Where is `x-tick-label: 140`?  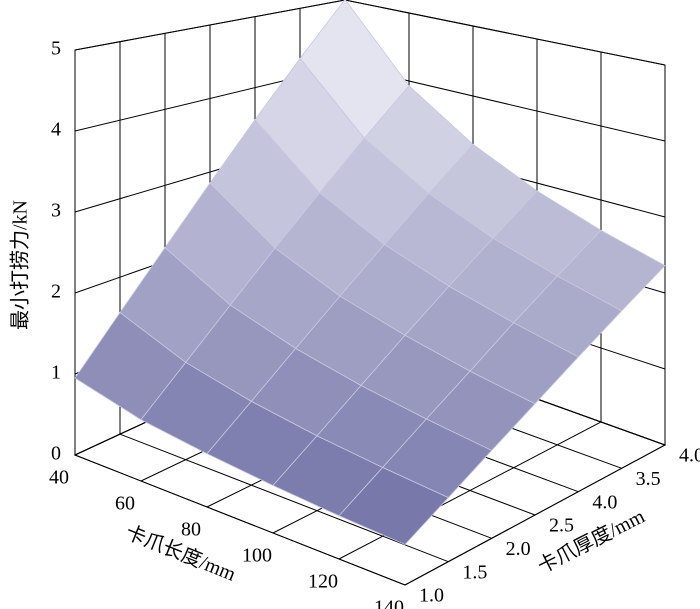
x-tick-label: 140 is located at coordinates (389, 603).